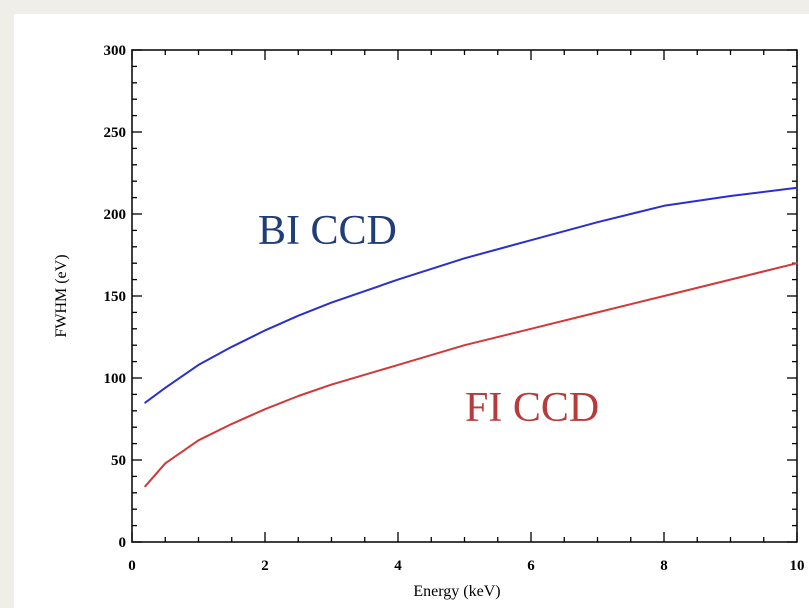  What do you see at coordinates (118, 461) in the screenshot?
I see `y-tick-label: 50` at bounding box center [118, 461].